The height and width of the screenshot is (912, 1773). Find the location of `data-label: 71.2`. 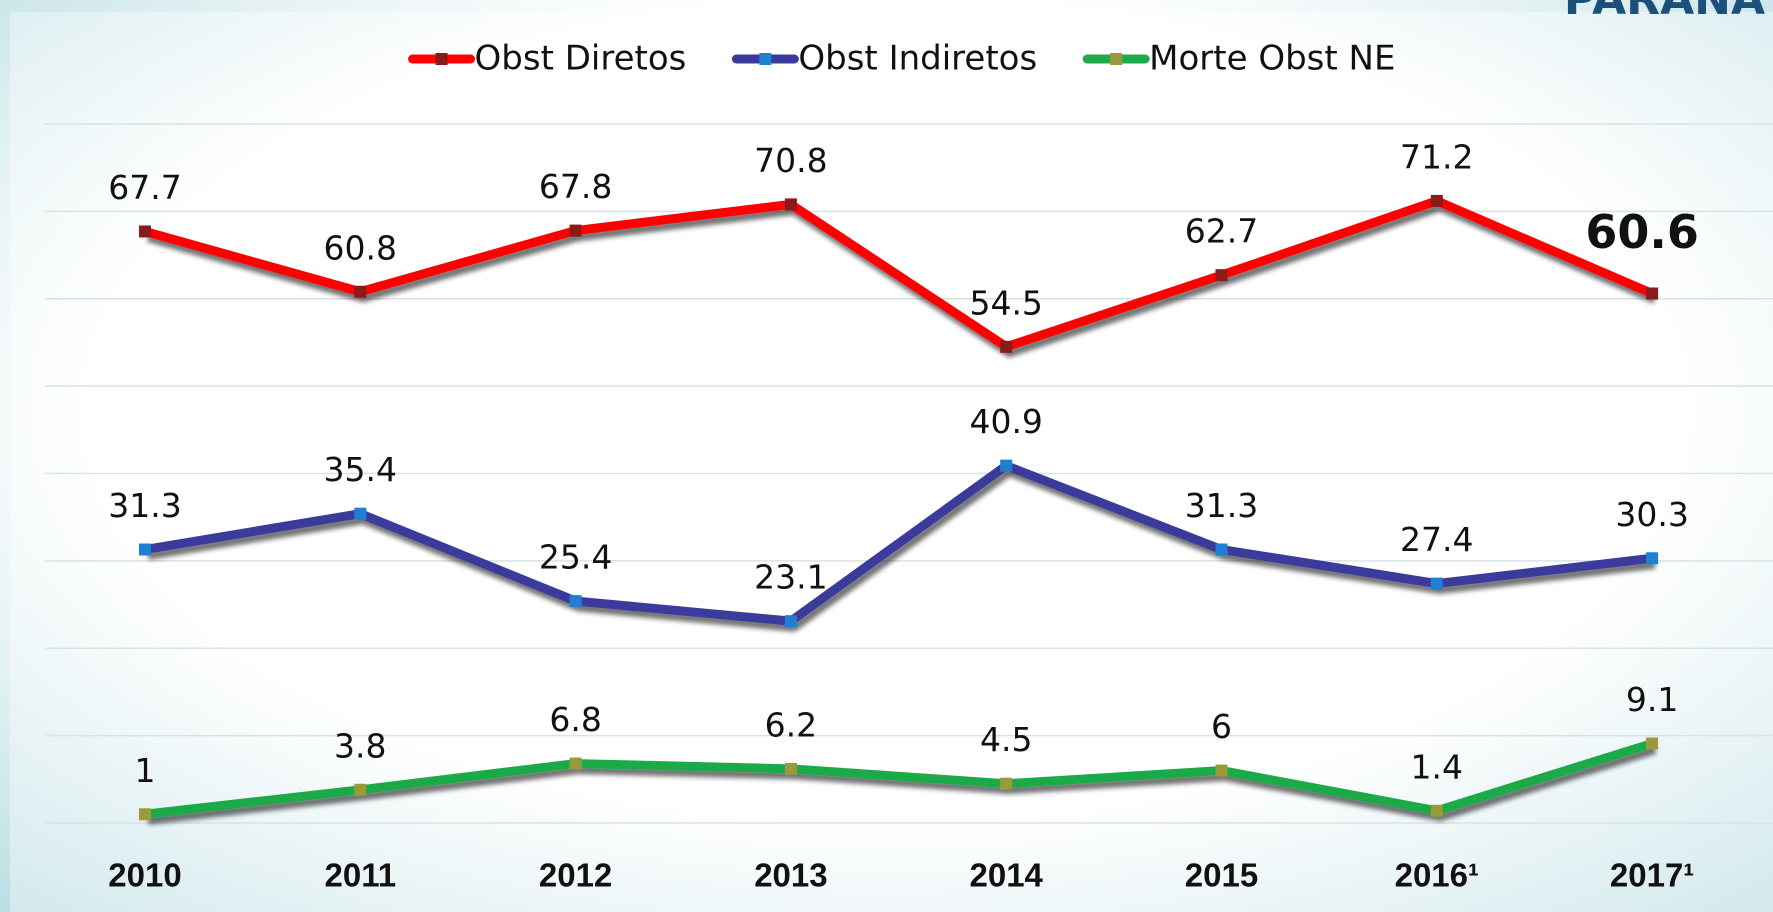

data-label: 71.2 is located at coordinates (1436, 156).